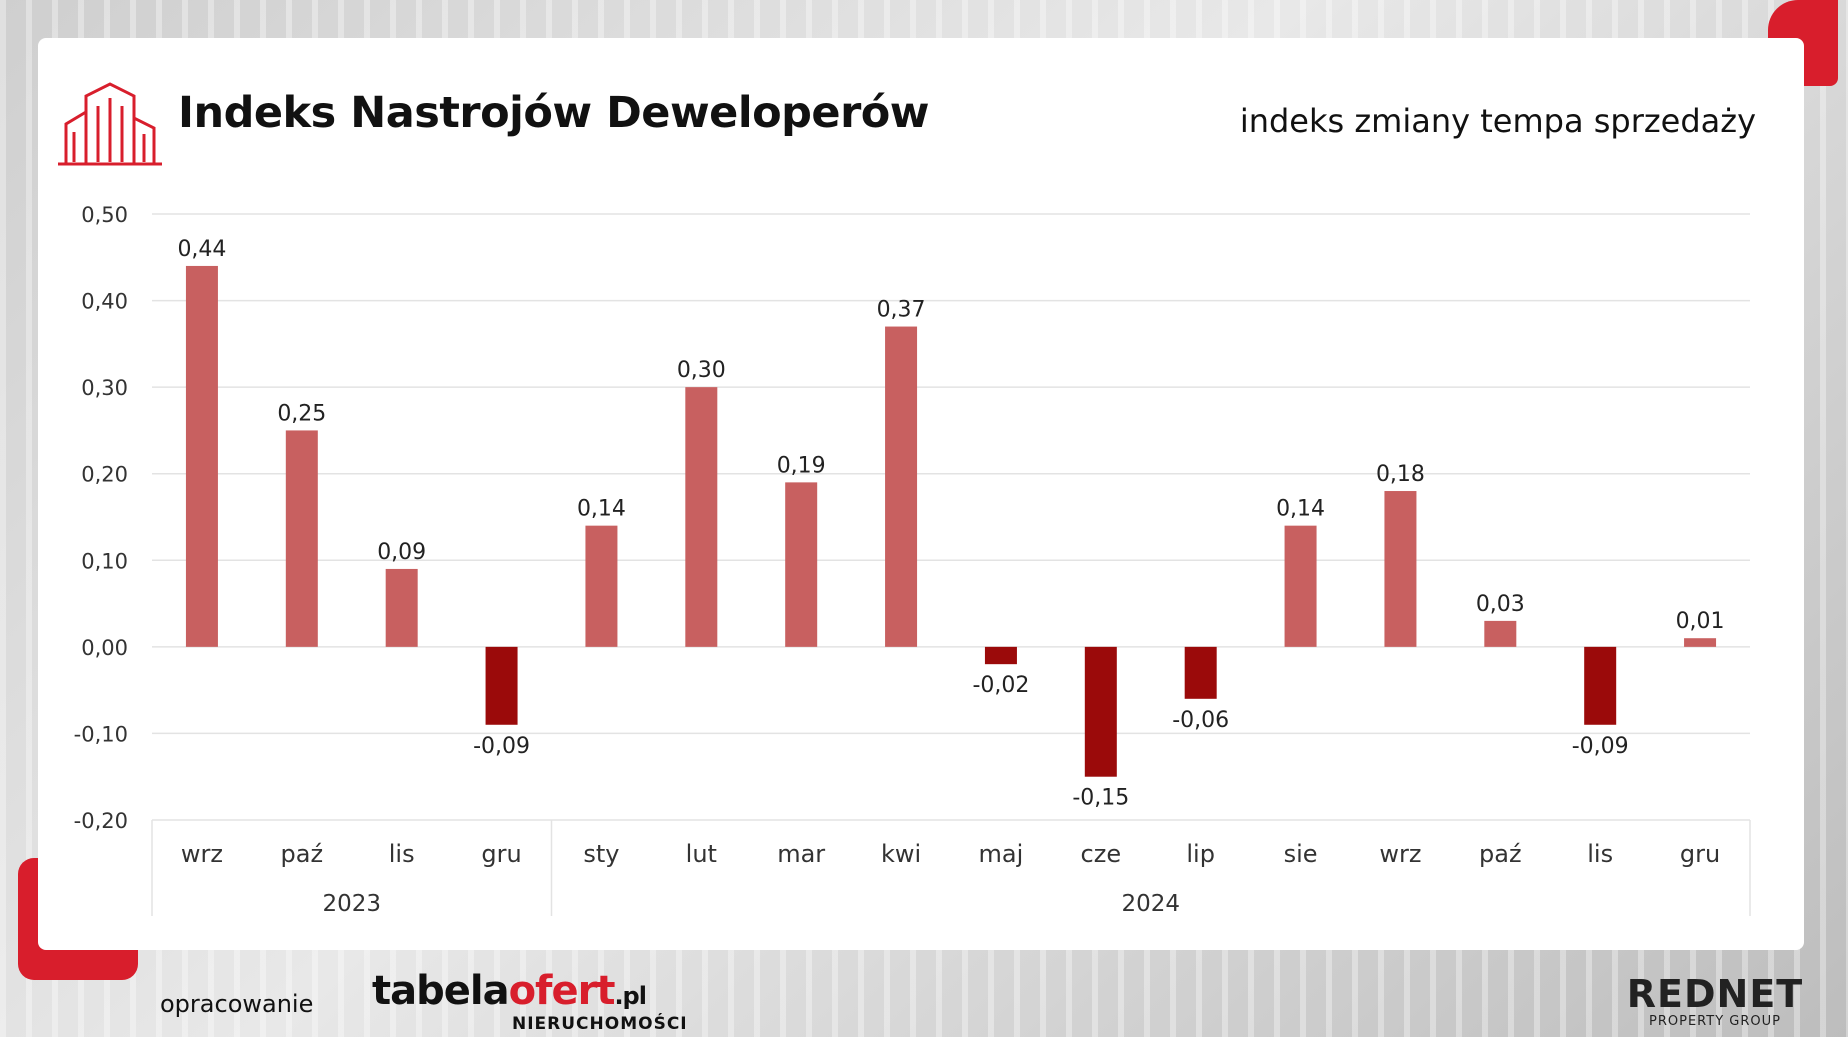 This screenshot has width=1848, height=1037. Describe the element at coordinates (701, 854) in the screenshot. I see `x-tick-label: lut` at that location.